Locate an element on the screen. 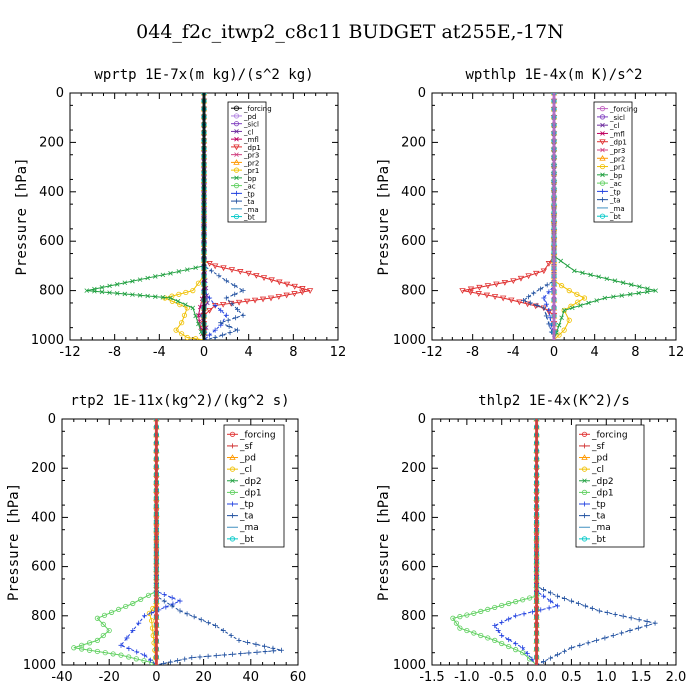  legend-label: _dp2 is located at coordinates (250, 482).